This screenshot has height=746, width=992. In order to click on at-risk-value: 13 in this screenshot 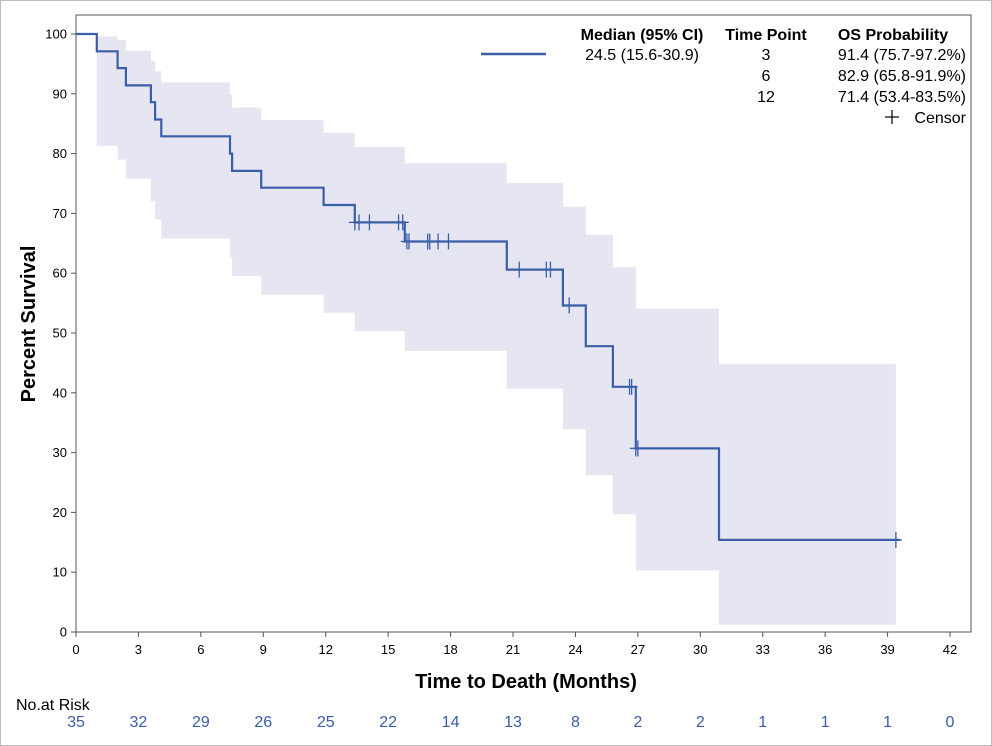, I will do `click(513, 722)`.